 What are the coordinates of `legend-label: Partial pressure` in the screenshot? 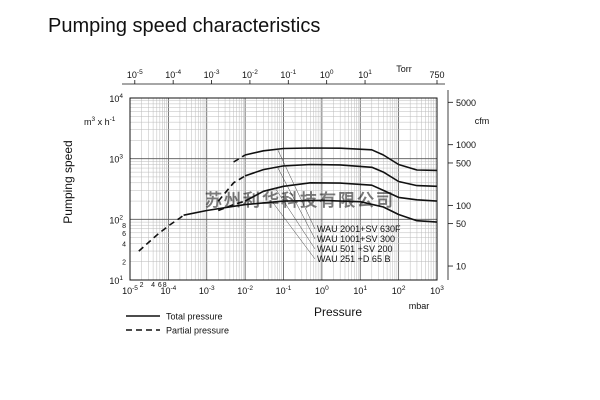 It's located at (197, 331).